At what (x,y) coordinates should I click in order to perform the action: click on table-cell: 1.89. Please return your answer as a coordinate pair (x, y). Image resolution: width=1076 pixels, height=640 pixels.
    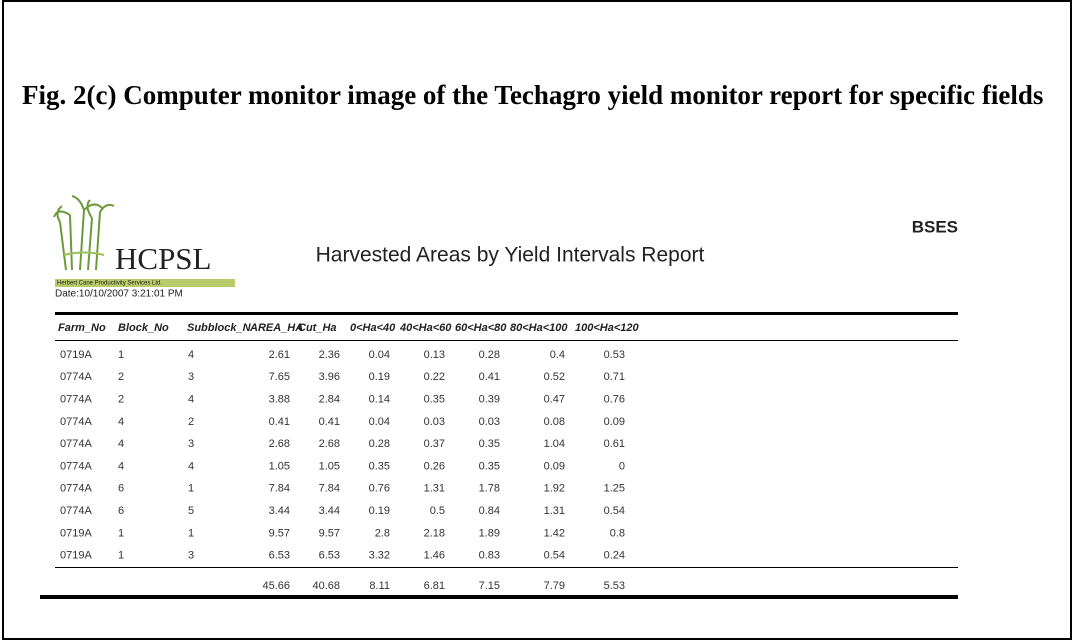
    Looking at the image, I should click on (489, 533).